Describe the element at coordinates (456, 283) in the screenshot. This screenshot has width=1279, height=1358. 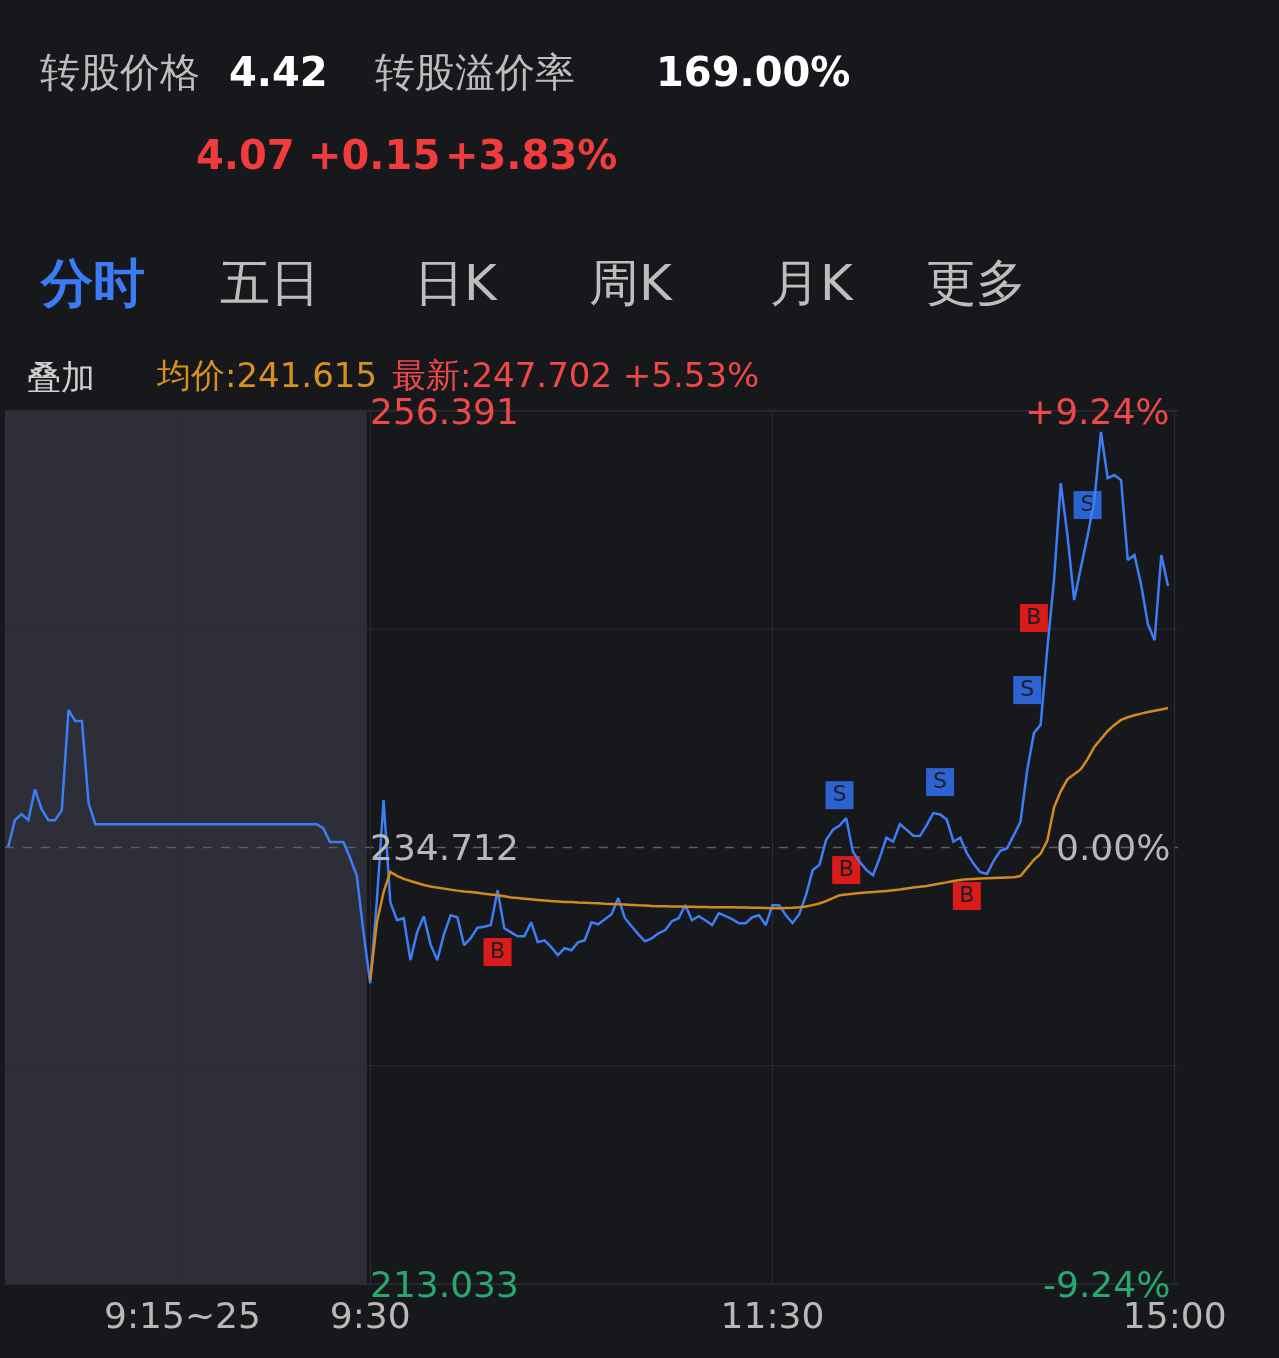
I see `text: 日K` at that location.